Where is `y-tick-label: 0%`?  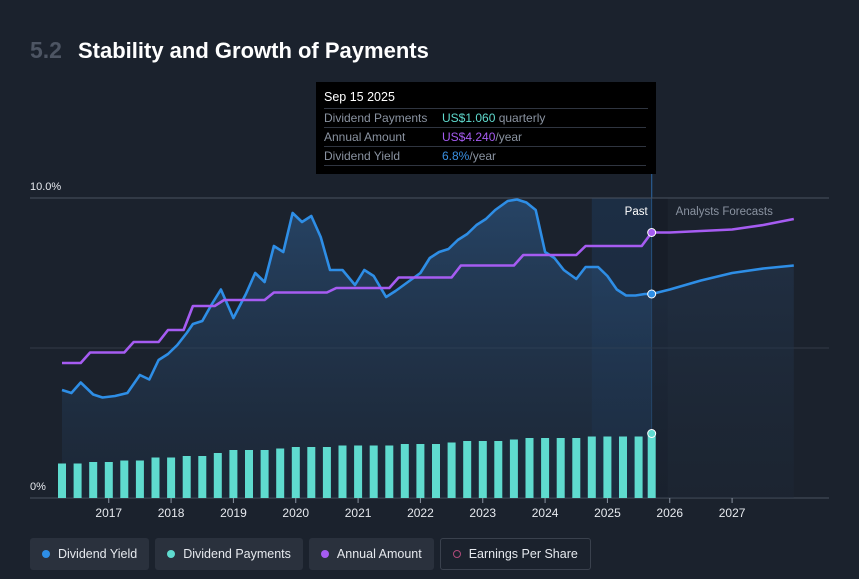 y-tick-label: 0% is located at coordinates (38, 487).